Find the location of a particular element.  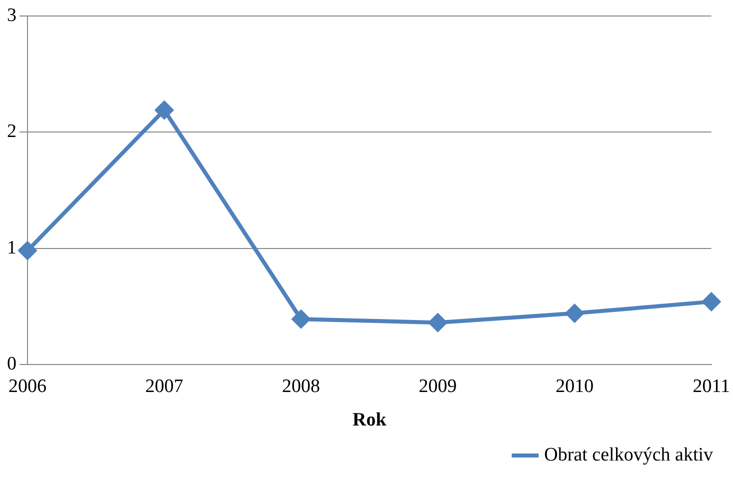

legend-label: Obrat celkových aktiv is located at coordinates (629, 455).